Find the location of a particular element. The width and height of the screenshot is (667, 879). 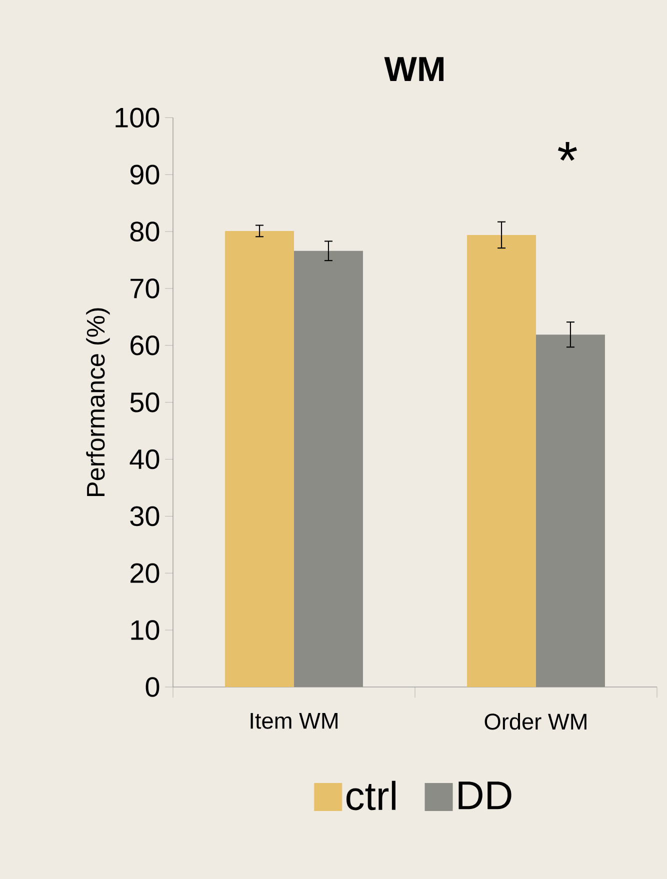

y-tick-label: 10 is located at coordinates (145, 630).